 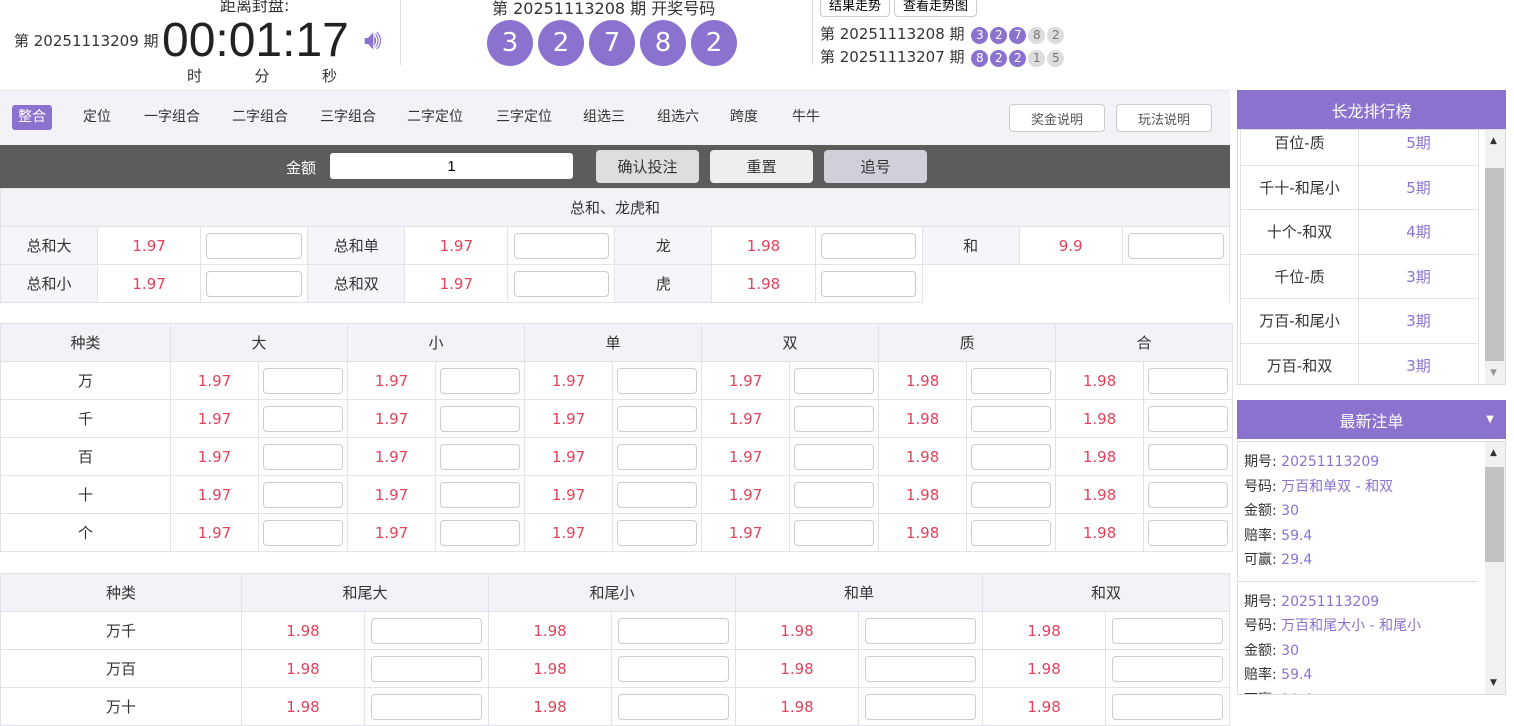 I want to click on order-value: 万百和单双 - 和双, so click(x=1337, y=486).